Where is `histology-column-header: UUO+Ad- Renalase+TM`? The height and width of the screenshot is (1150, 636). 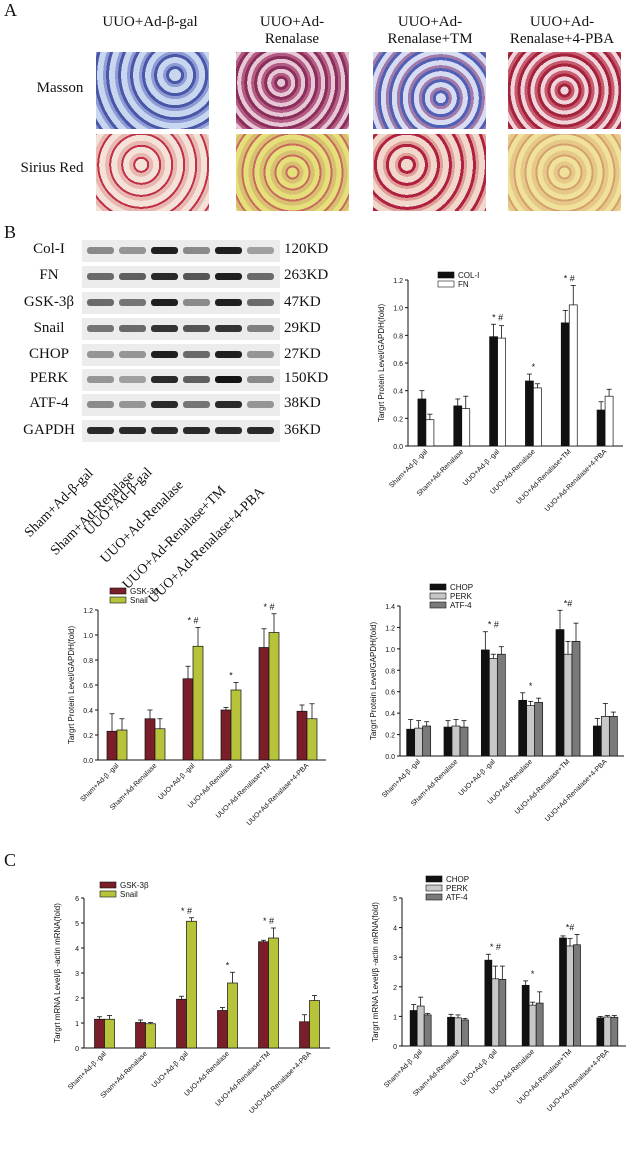 histology-column-header: UUO+Ad- Renalase+TM is located at coordinates (430, 30).